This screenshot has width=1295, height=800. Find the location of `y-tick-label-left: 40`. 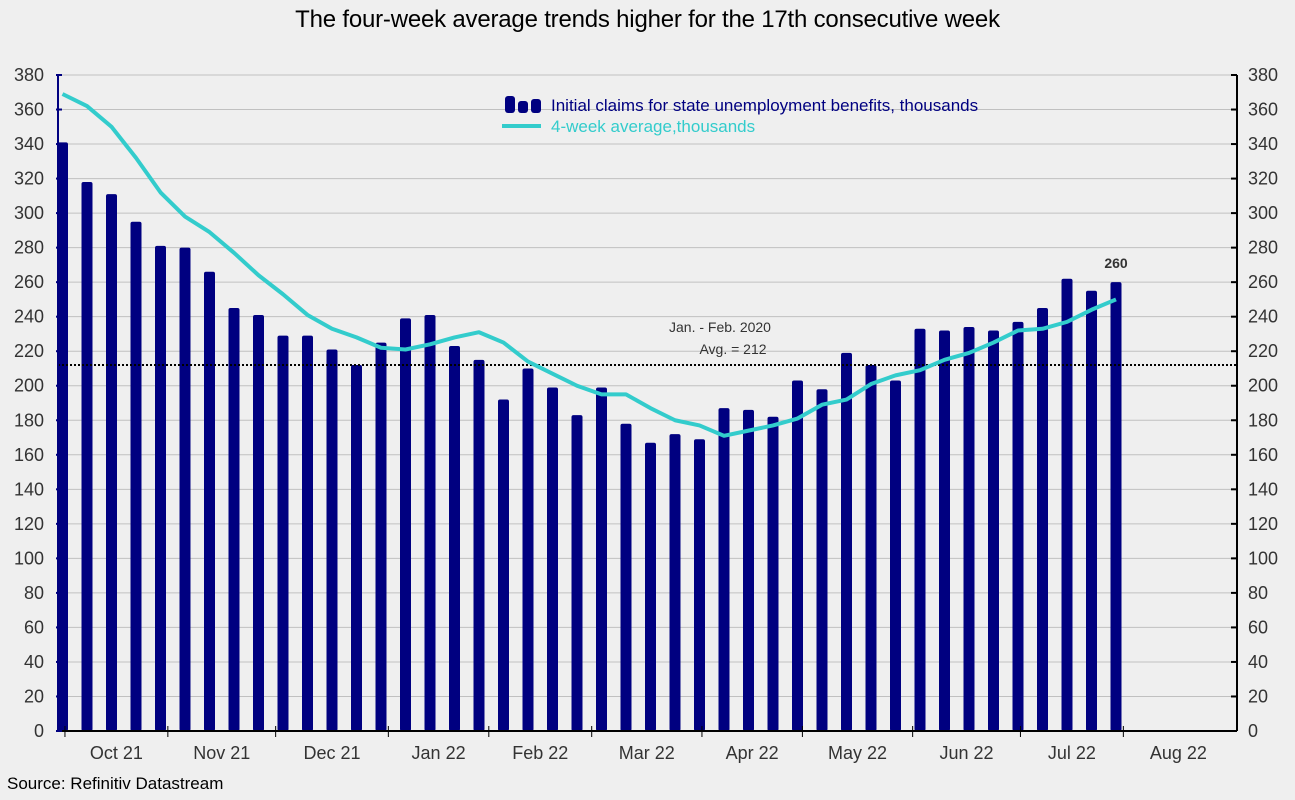

y-tick-label-left: 40 is located at coordinates (34, 662).